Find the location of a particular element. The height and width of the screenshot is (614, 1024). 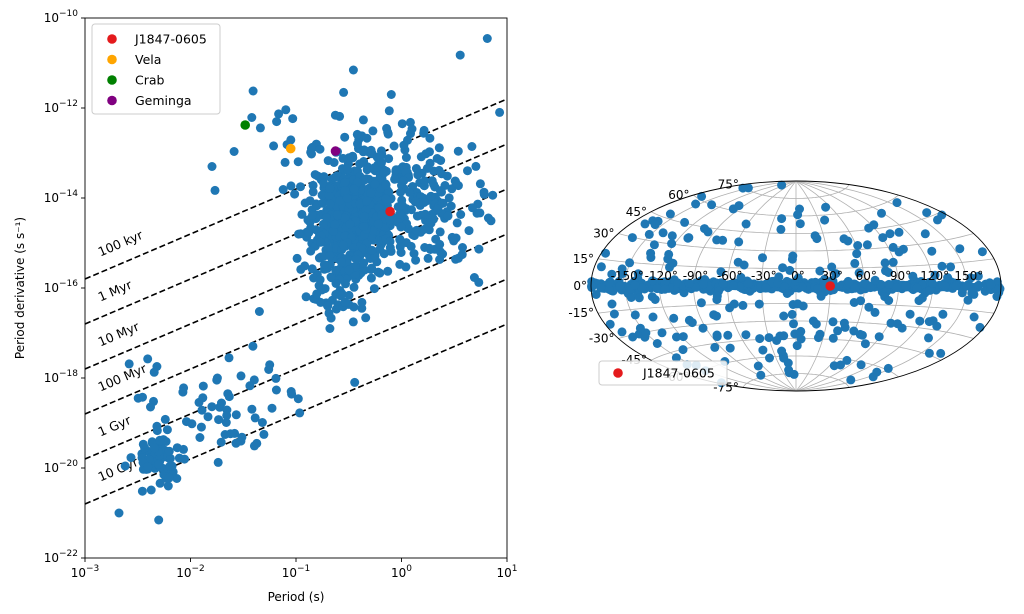

legend-box is located at coordinates (156, 69).